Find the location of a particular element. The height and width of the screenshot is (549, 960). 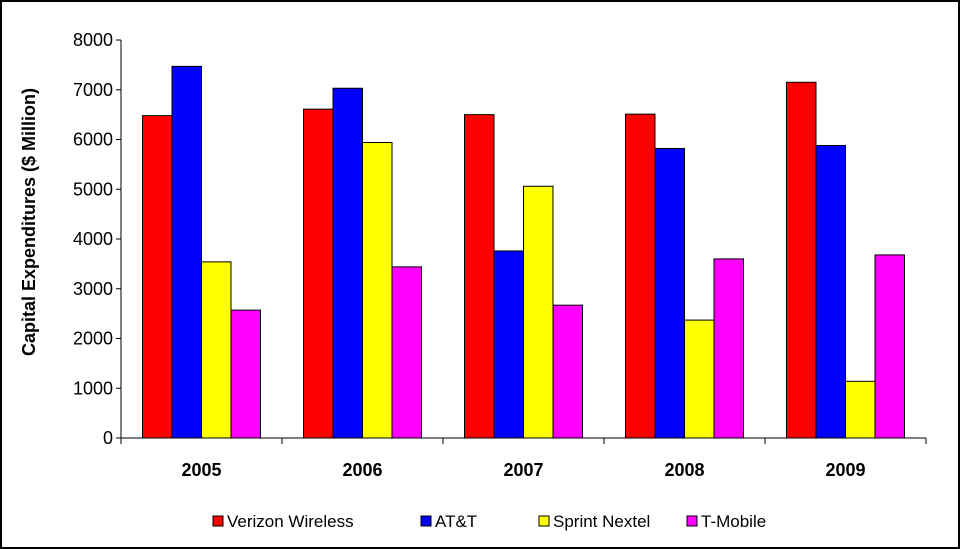

legend-label: AT&T is located at coordinates (456, 521).